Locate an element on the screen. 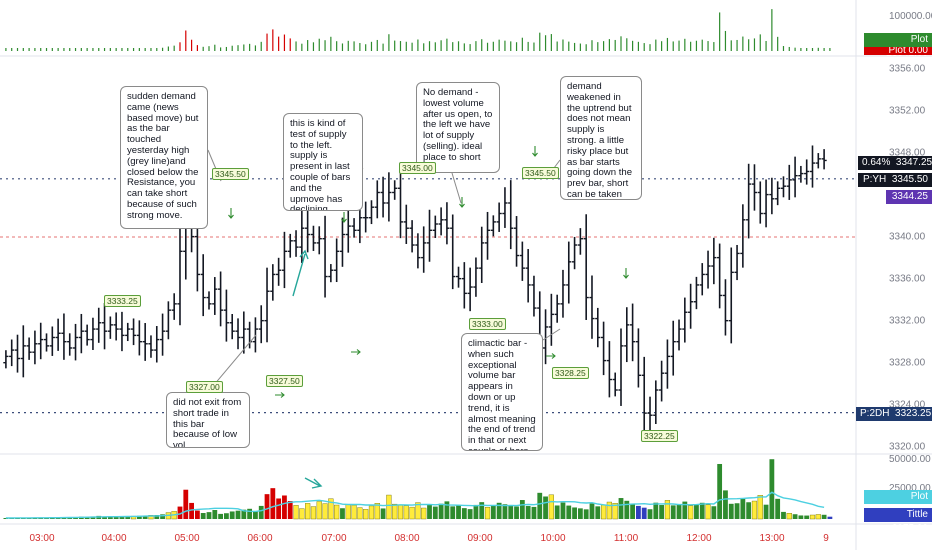  price-tick-label: 3340.00 is located at coordinates (907, 237).